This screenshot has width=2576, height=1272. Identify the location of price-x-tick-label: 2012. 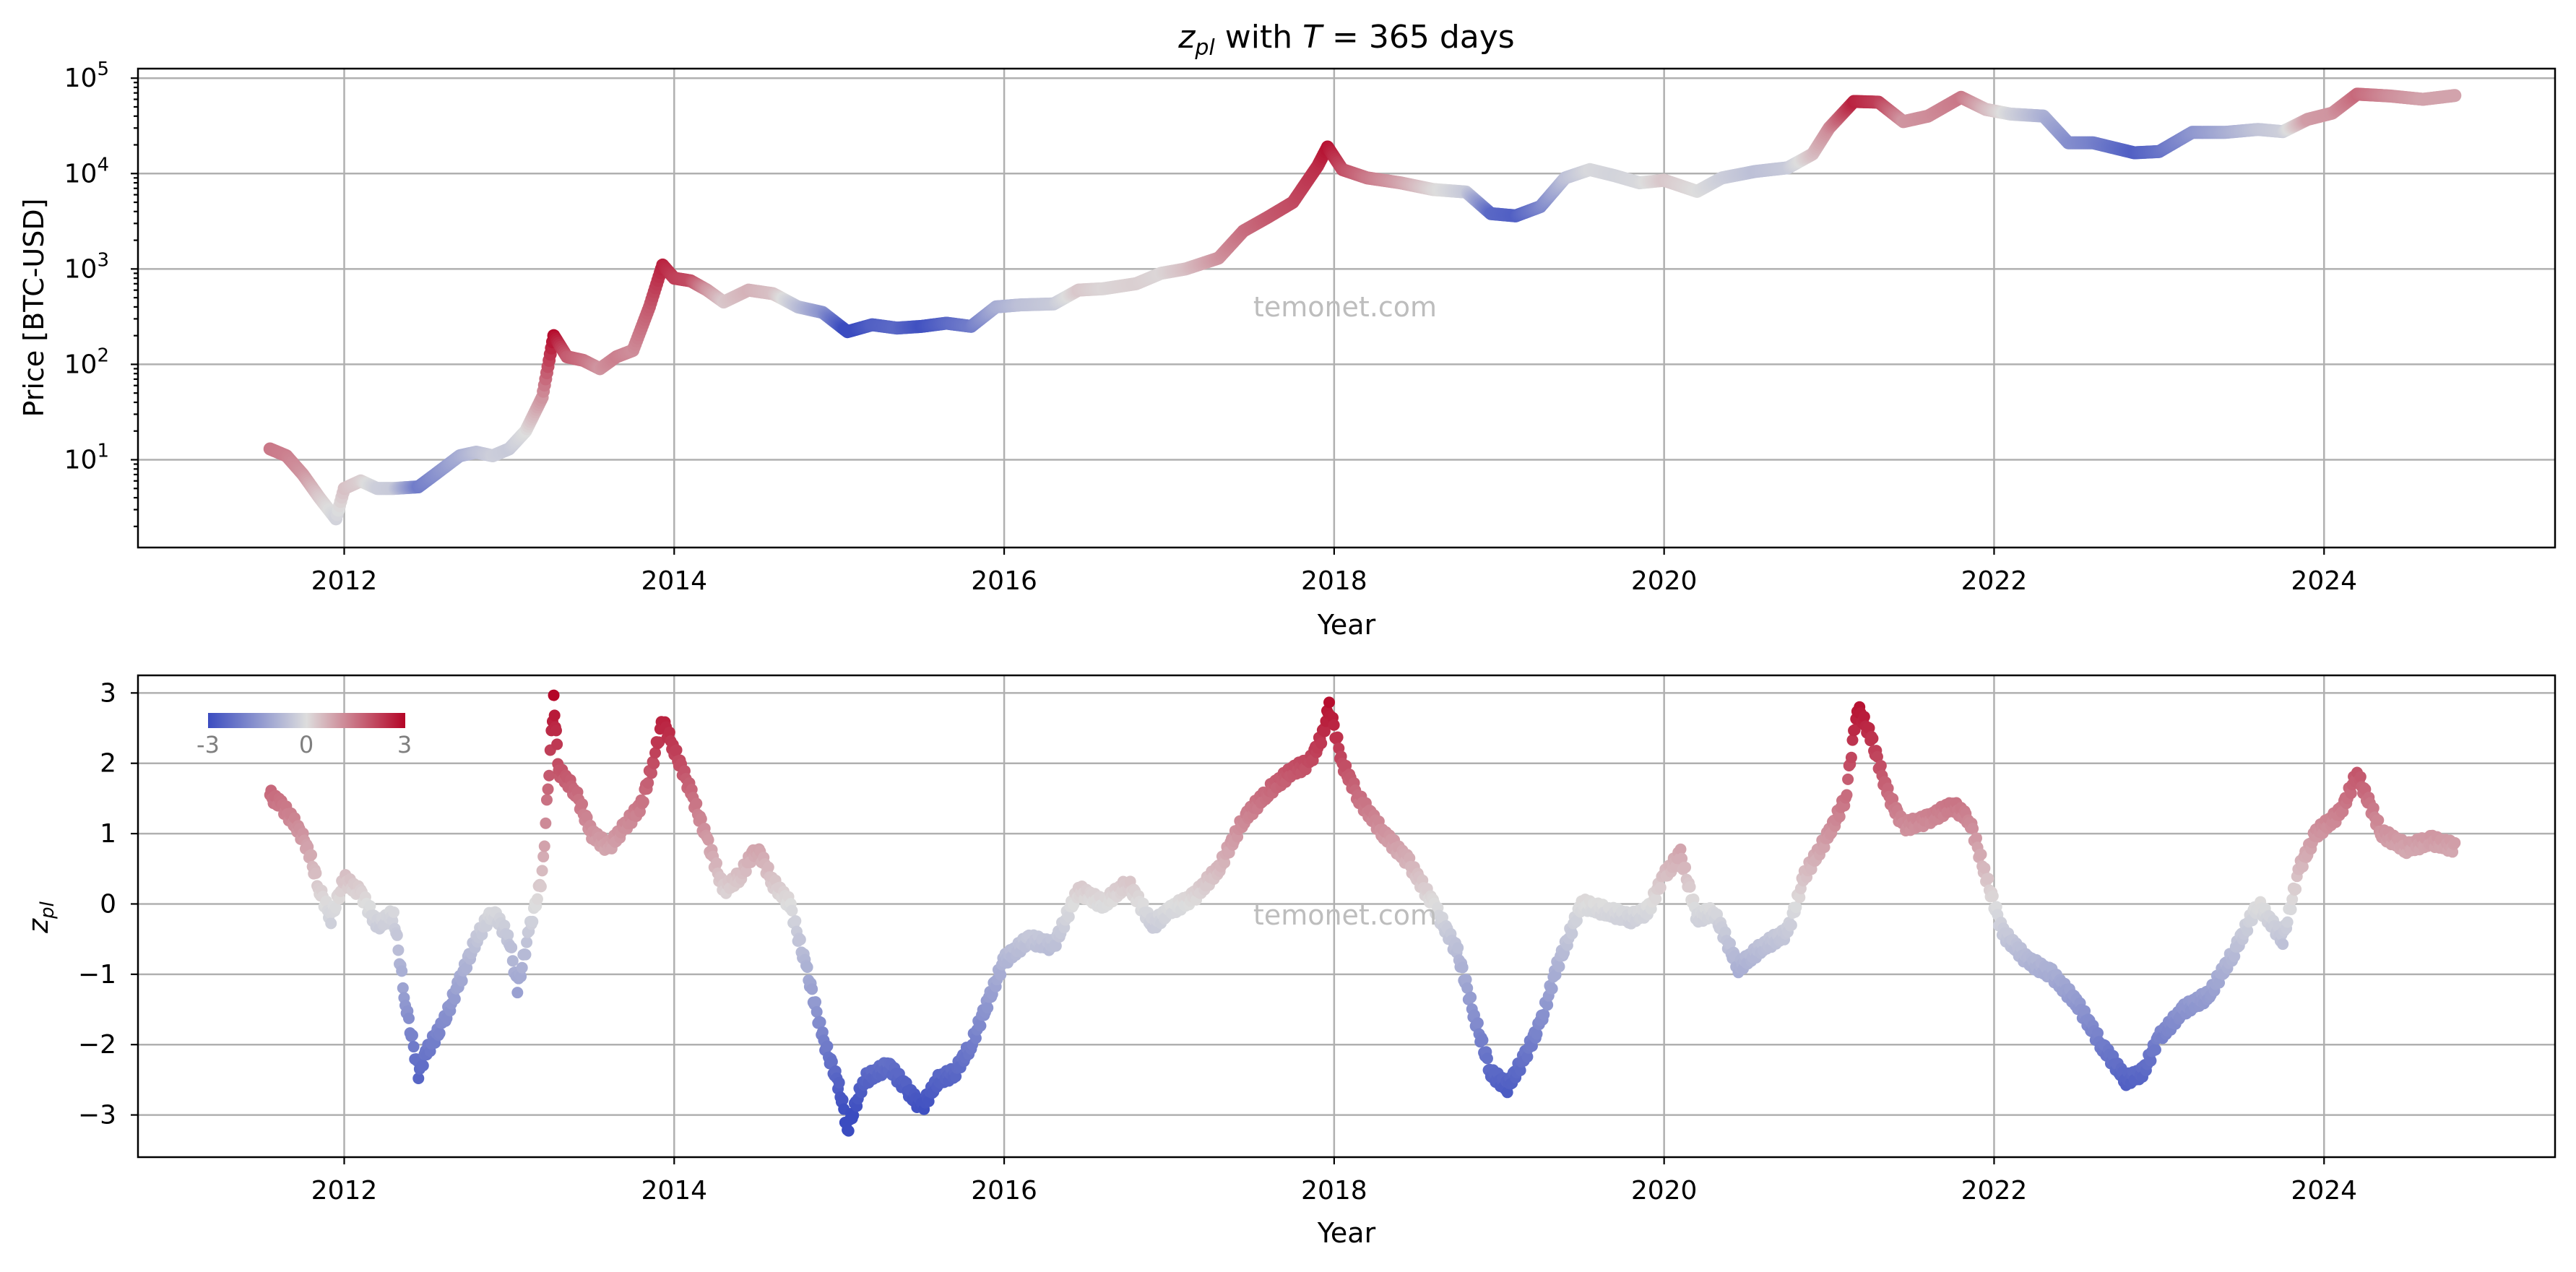
(344, 581).